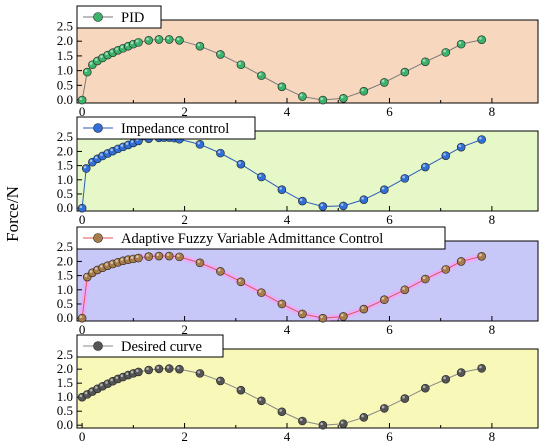 The width and height of the screenshot is (550, 443). I want to click on legend: PID, so click(119, 17).